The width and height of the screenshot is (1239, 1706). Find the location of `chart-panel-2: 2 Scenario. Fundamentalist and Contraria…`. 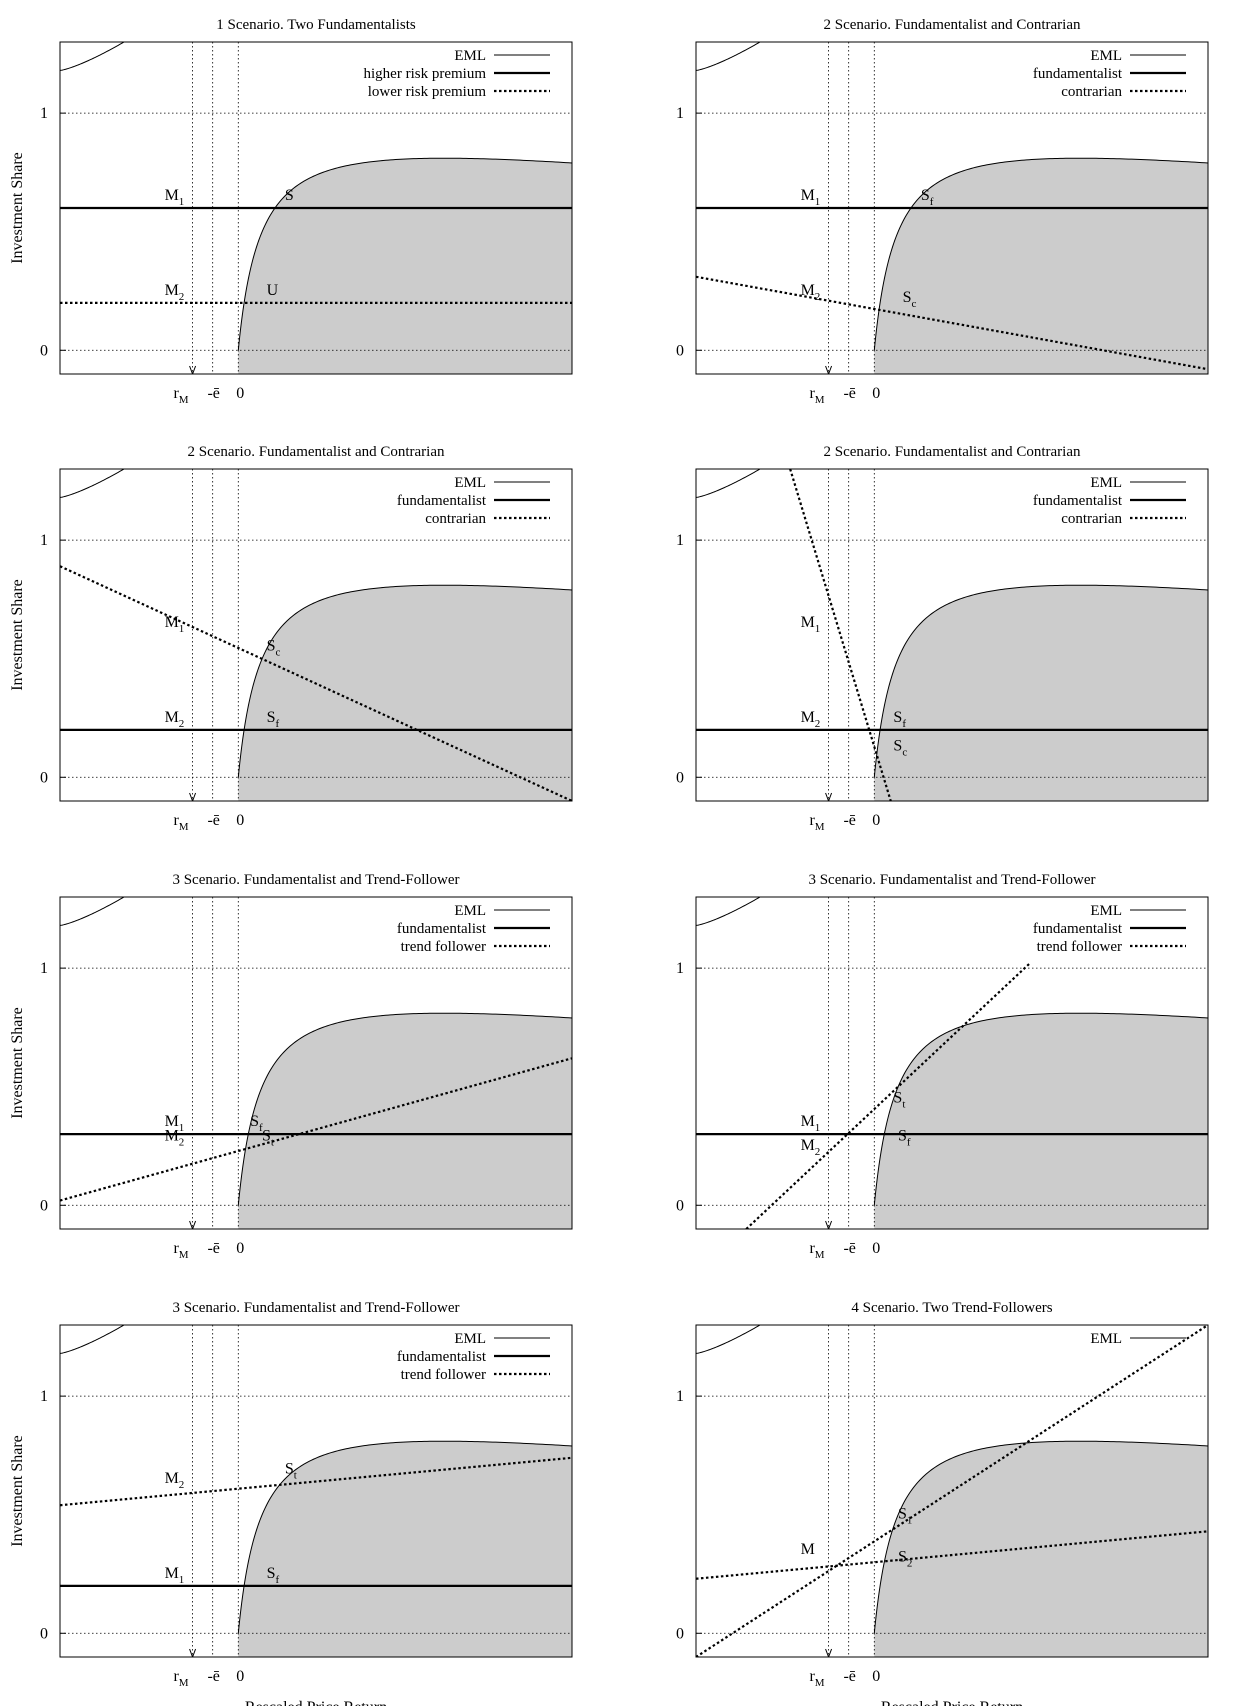

chart-panel-2: 2 Scenario. Fundamentalist and Contraria… is located at coordinates (942, 211).